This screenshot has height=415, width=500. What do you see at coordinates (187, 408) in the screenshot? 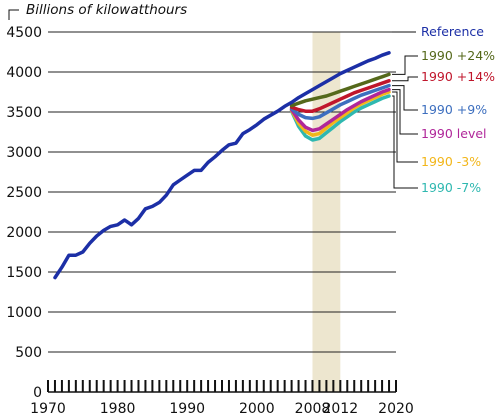
I see `x-tick-label: 1990` at bounding box center [187, 408].